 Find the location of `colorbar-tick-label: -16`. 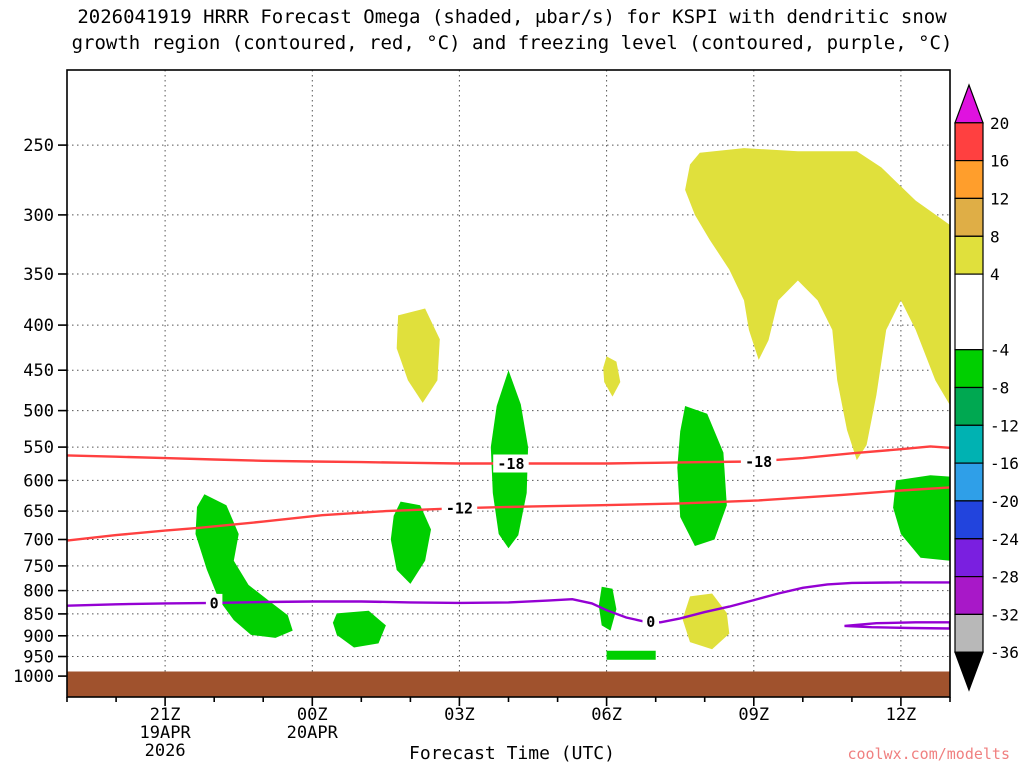

colorbar-tick-label: -16 is located at coordinates (1004, 463).